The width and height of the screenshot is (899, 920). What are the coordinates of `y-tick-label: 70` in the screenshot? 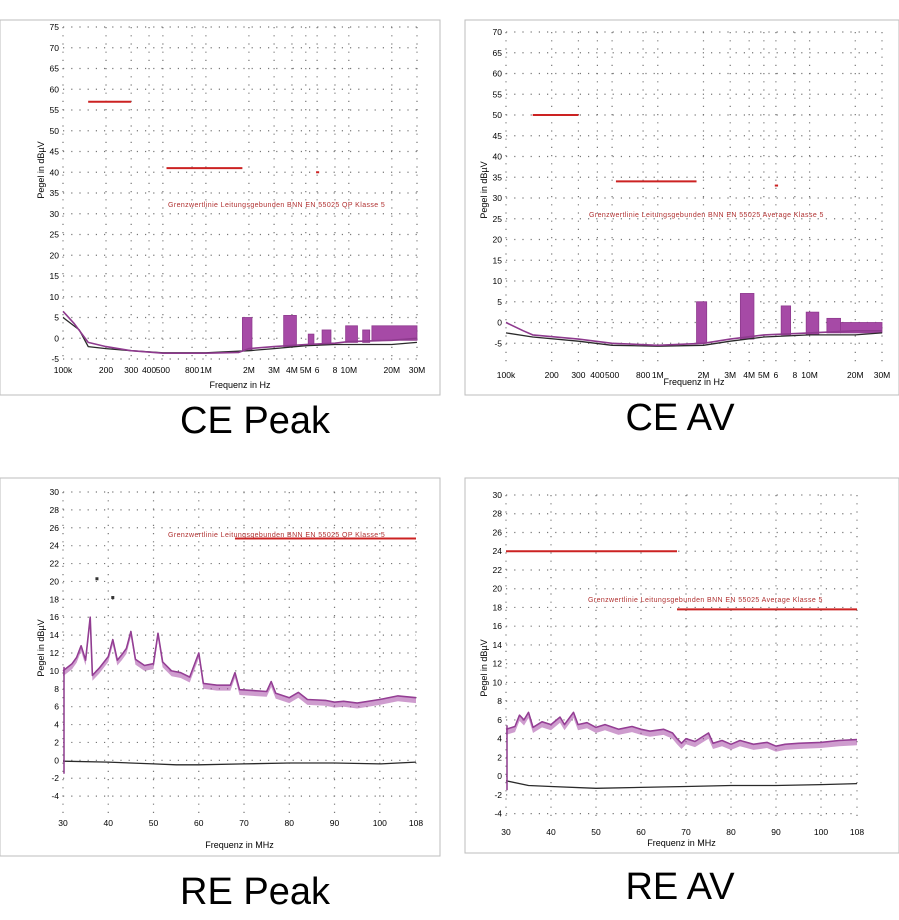 It's located at (498, 32).